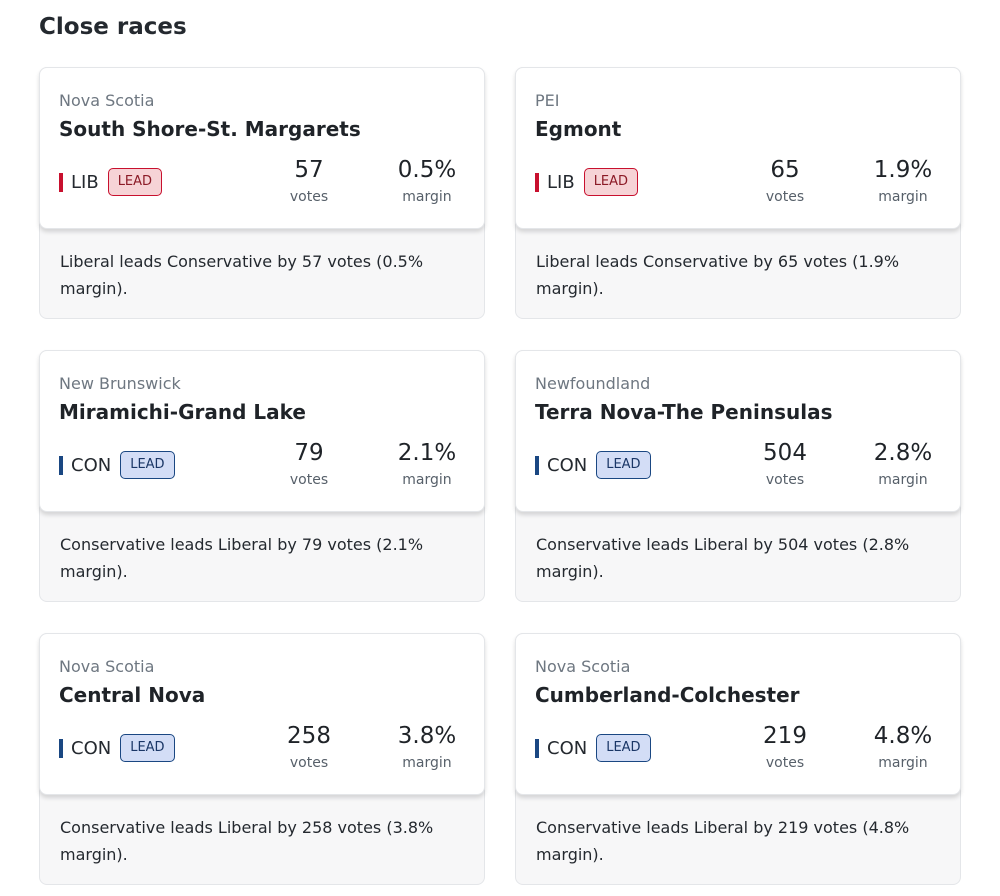 The image size is (1000, 896). I want to click on margin-stat: 3.8% margin, so click(427, 747).